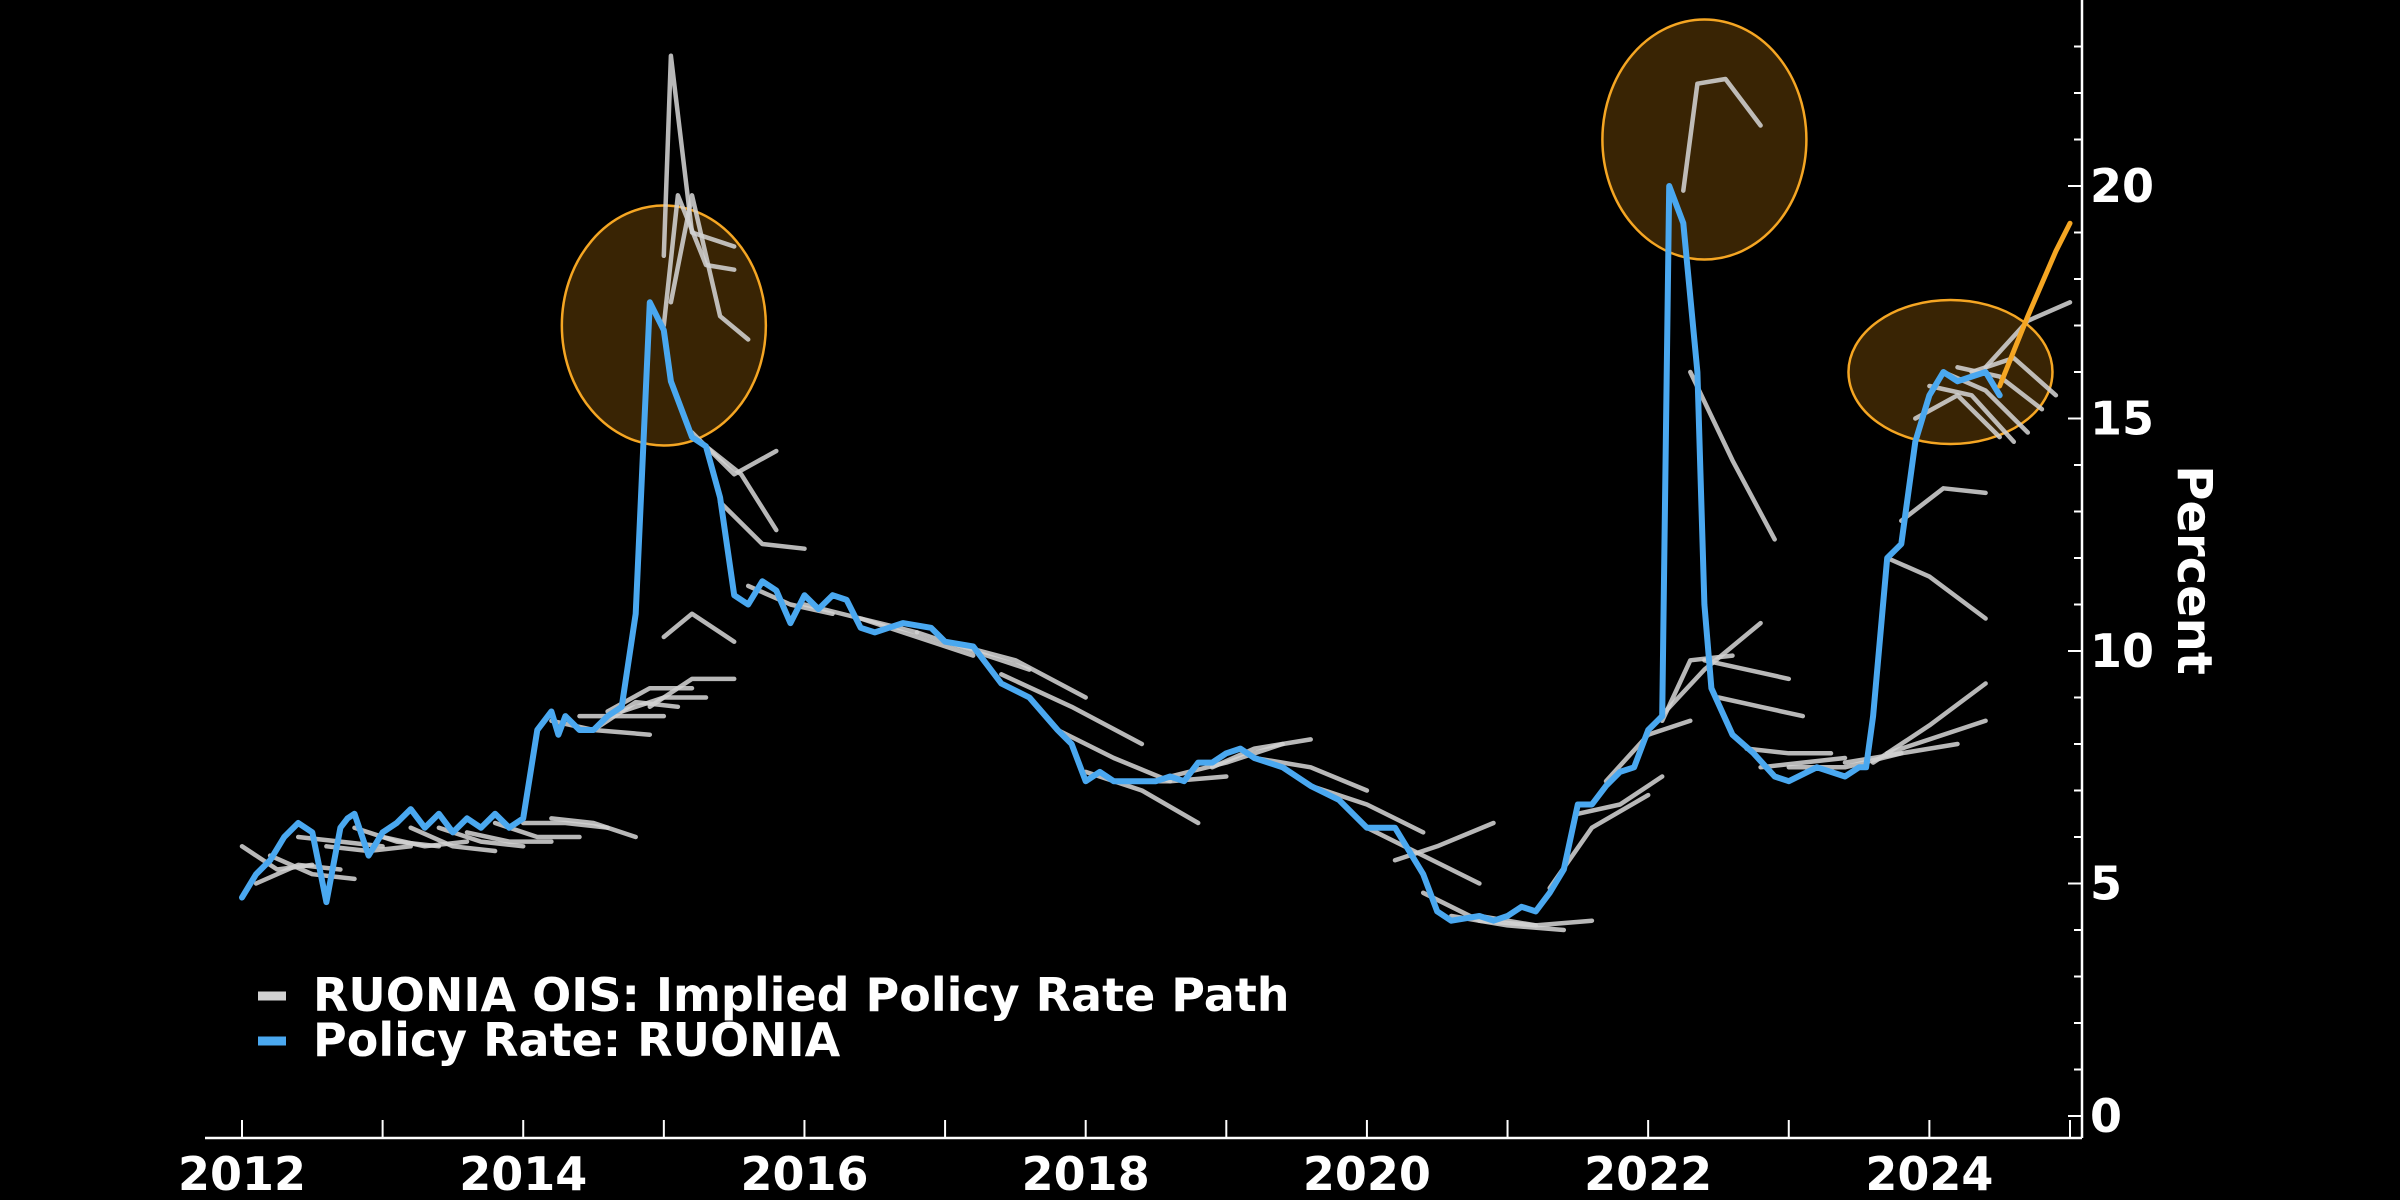 The image size is (2400, 1200). I want to click on x-tick-label: 2016, so click(804, 1173).